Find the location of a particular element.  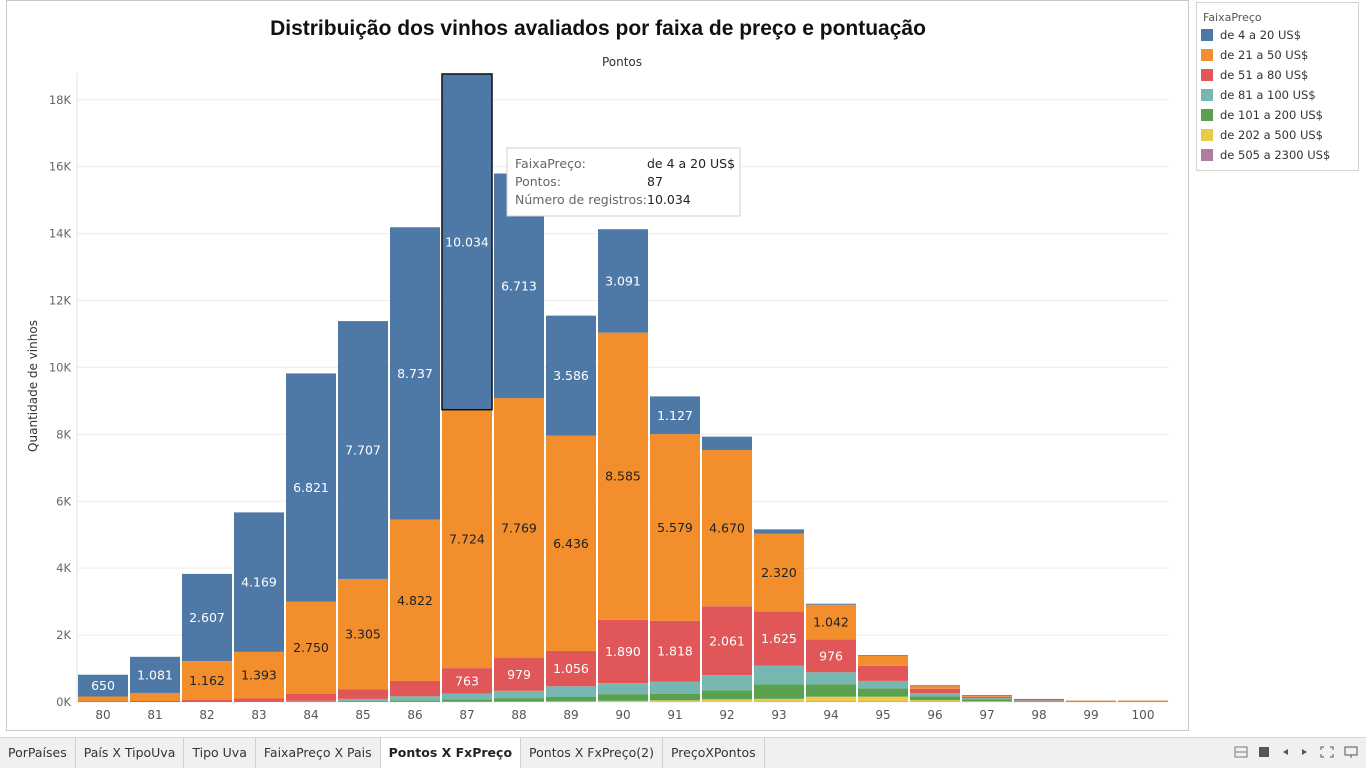

x-tick-label: 94 is located at coordinates (830, 715).